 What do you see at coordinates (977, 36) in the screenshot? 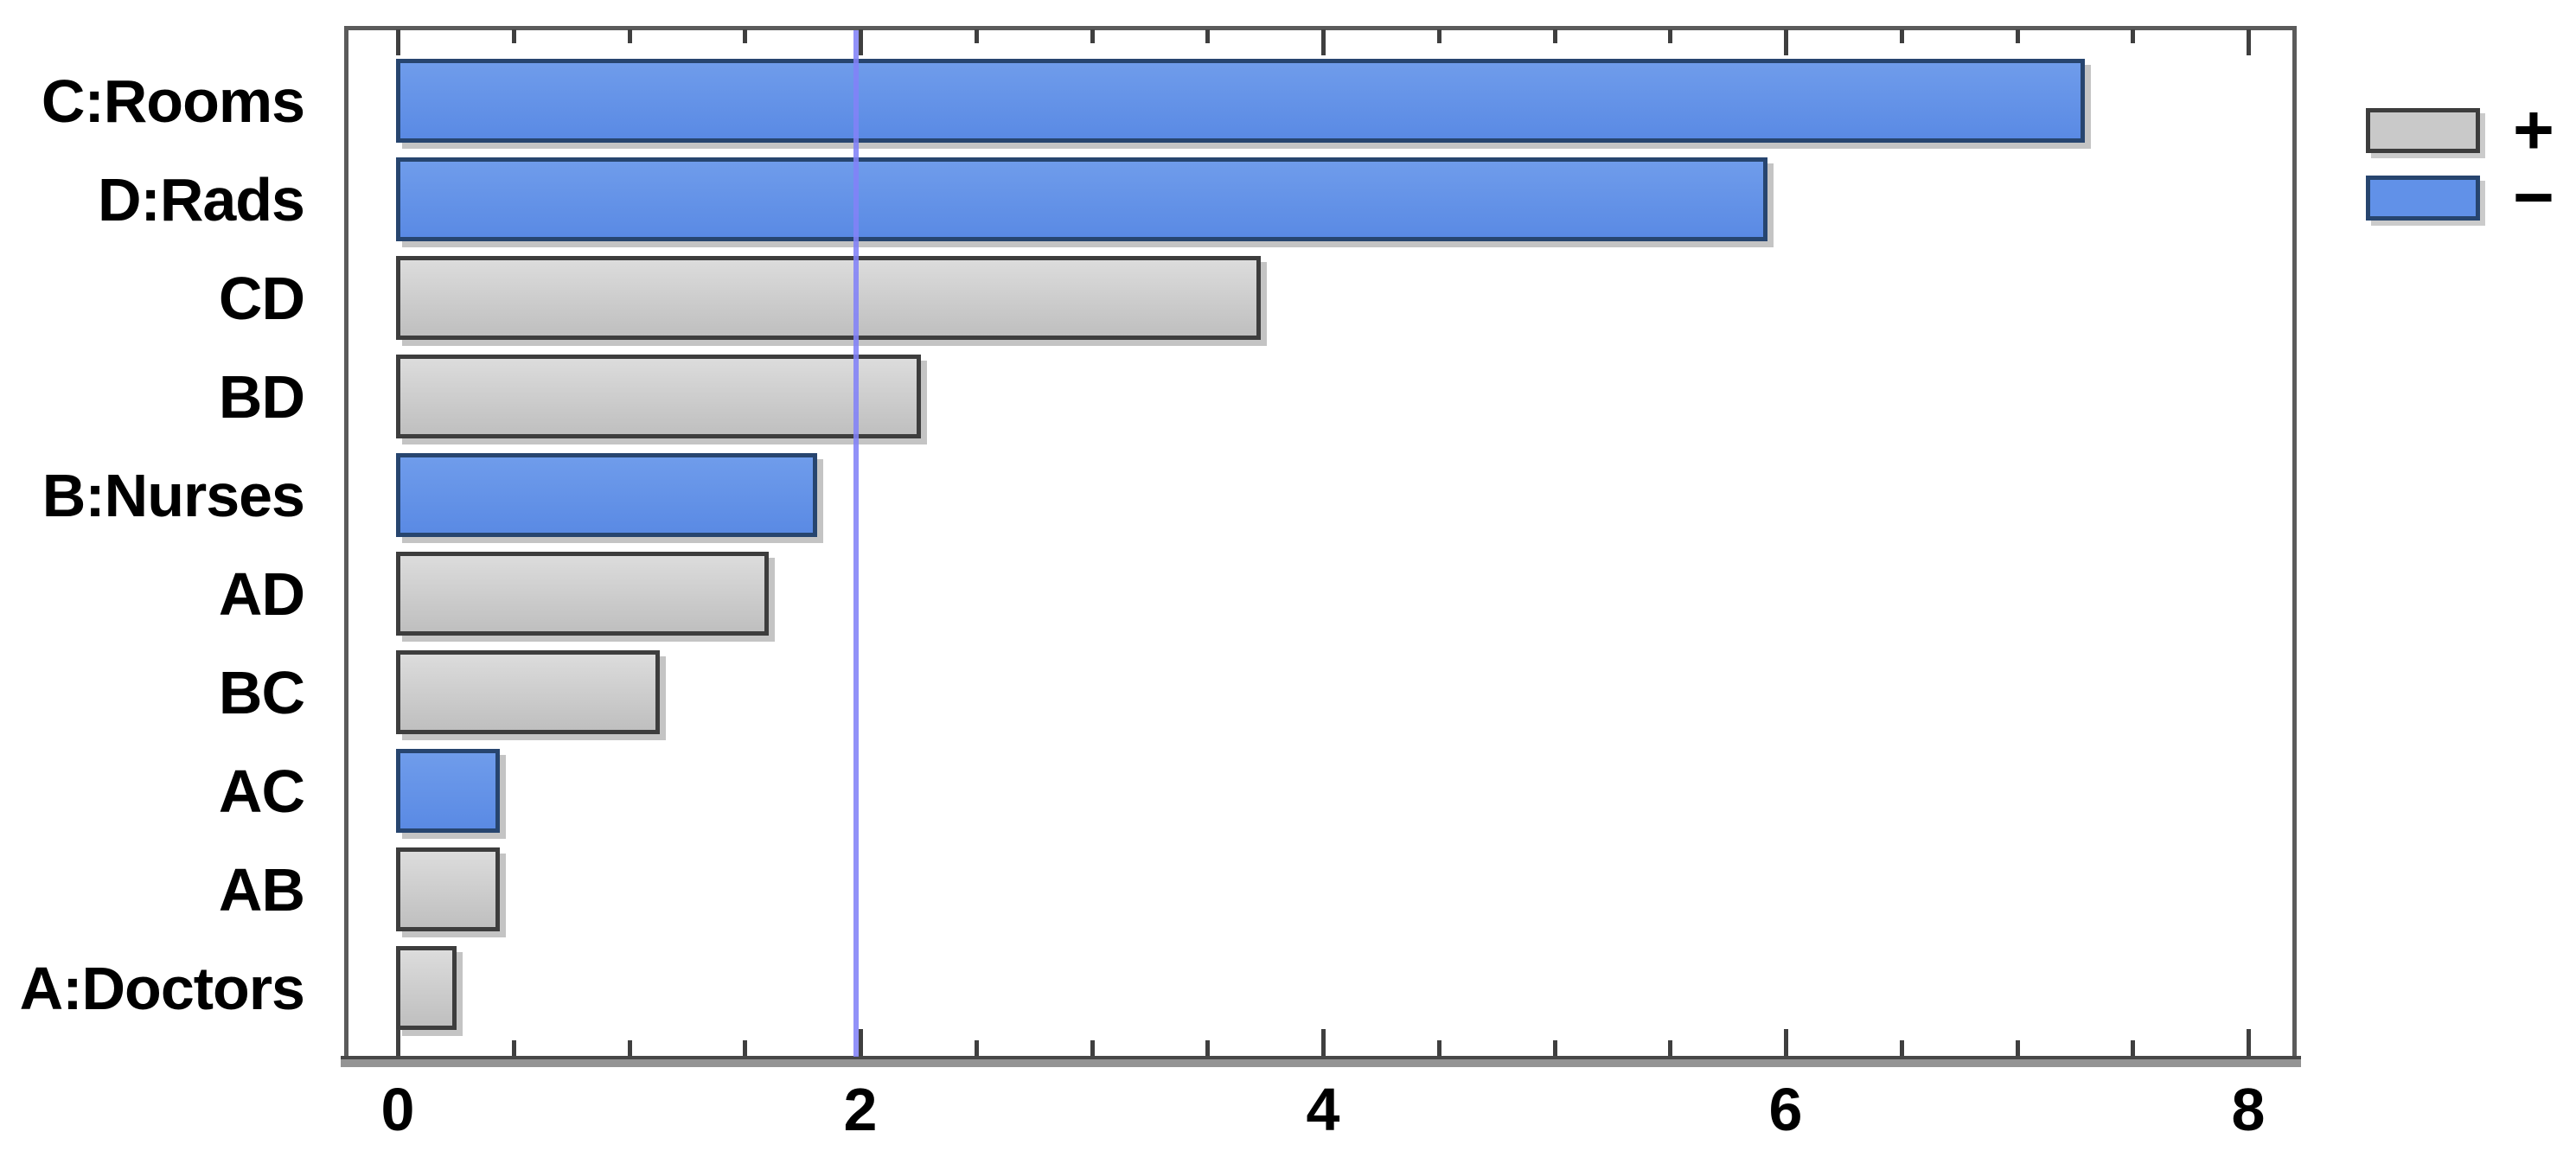
I see `x-tick-minor-top-2.5` at bounding box center [977, 36].